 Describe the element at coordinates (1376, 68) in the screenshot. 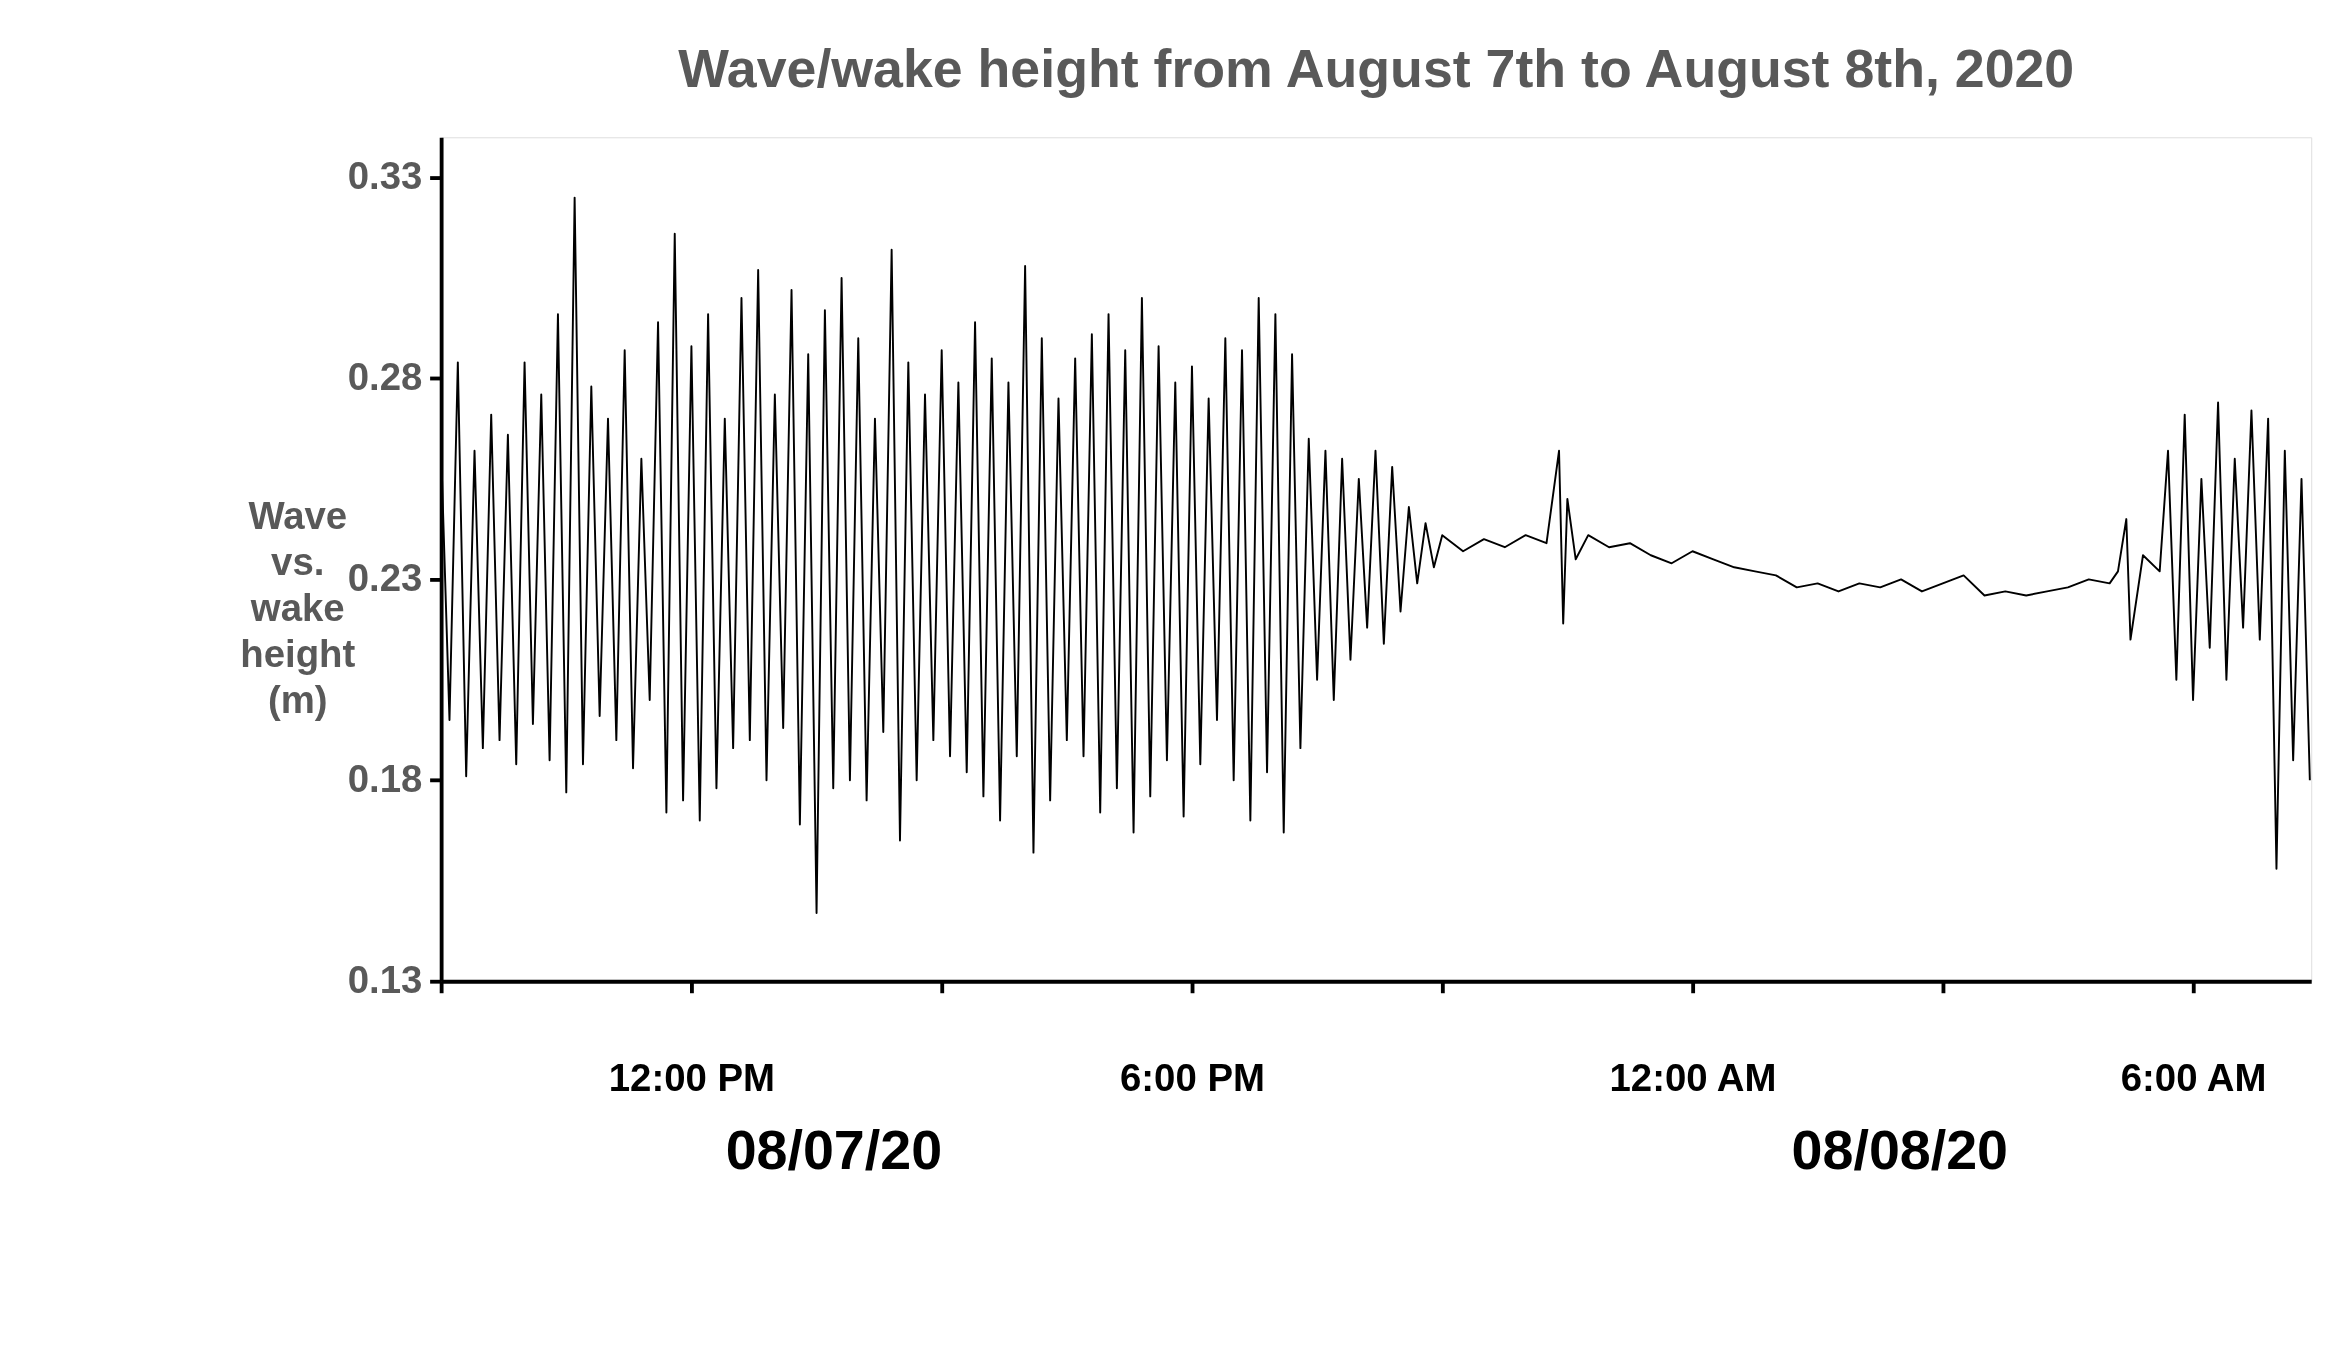

I see `chart-title: Wave/wake height from August 7th to August 8th, 2020` at that location.